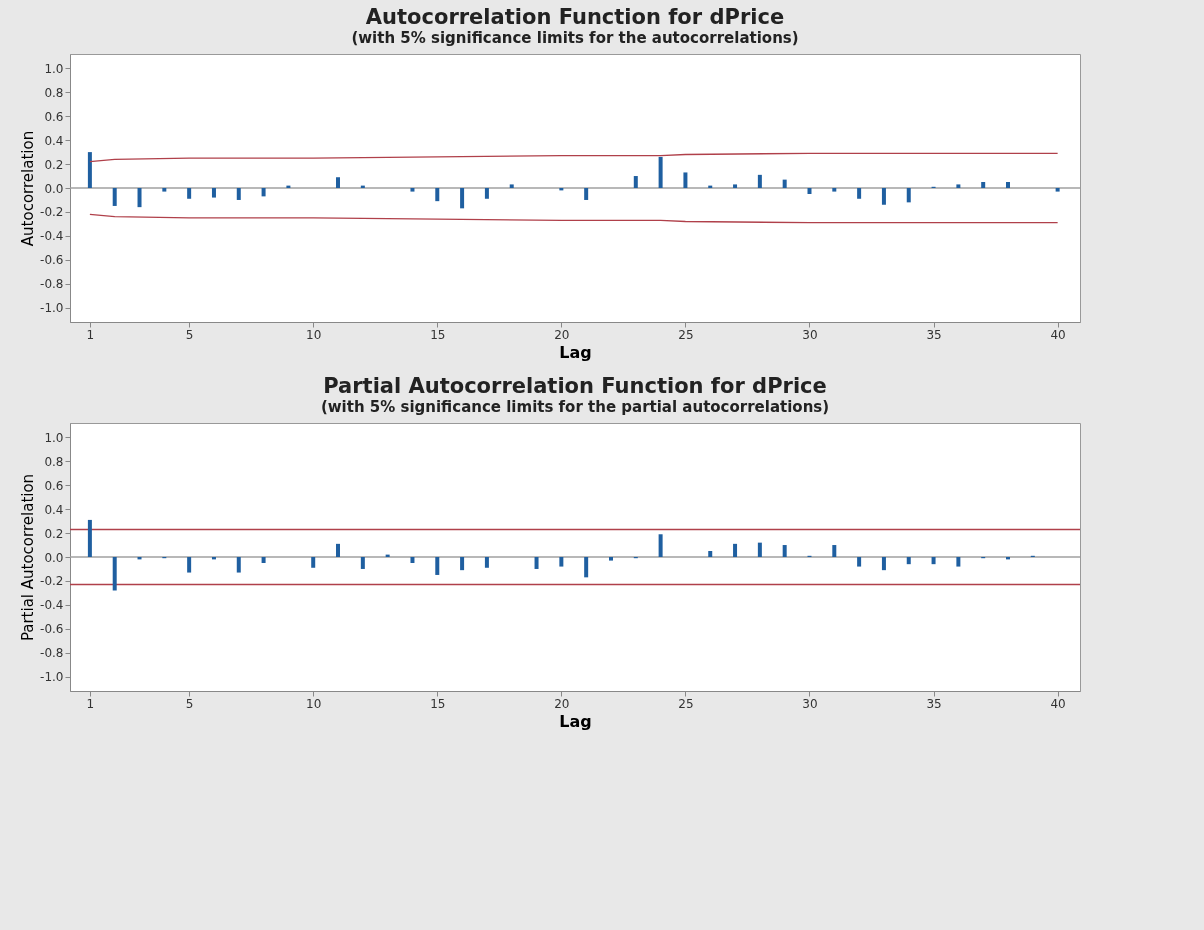  Describe the element at coordinates (28, 188) in the screenshot. I see `y-axis-title: Autocorrelation` at that location.